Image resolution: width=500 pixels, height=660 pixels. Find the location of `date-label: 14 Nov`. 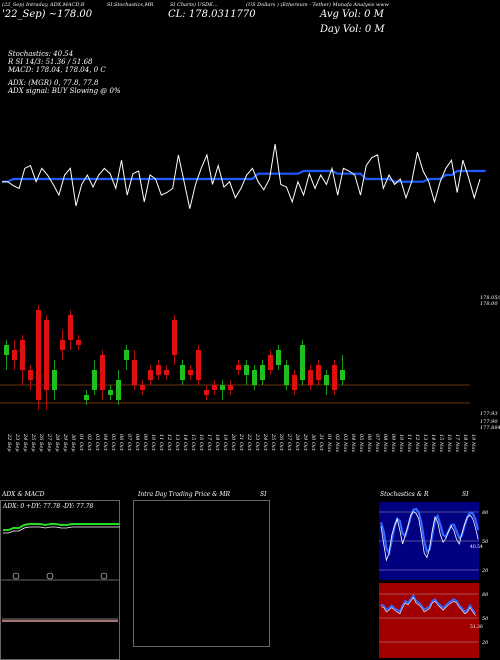

date-label: 14 Nov is located at coordinates (433, 443).